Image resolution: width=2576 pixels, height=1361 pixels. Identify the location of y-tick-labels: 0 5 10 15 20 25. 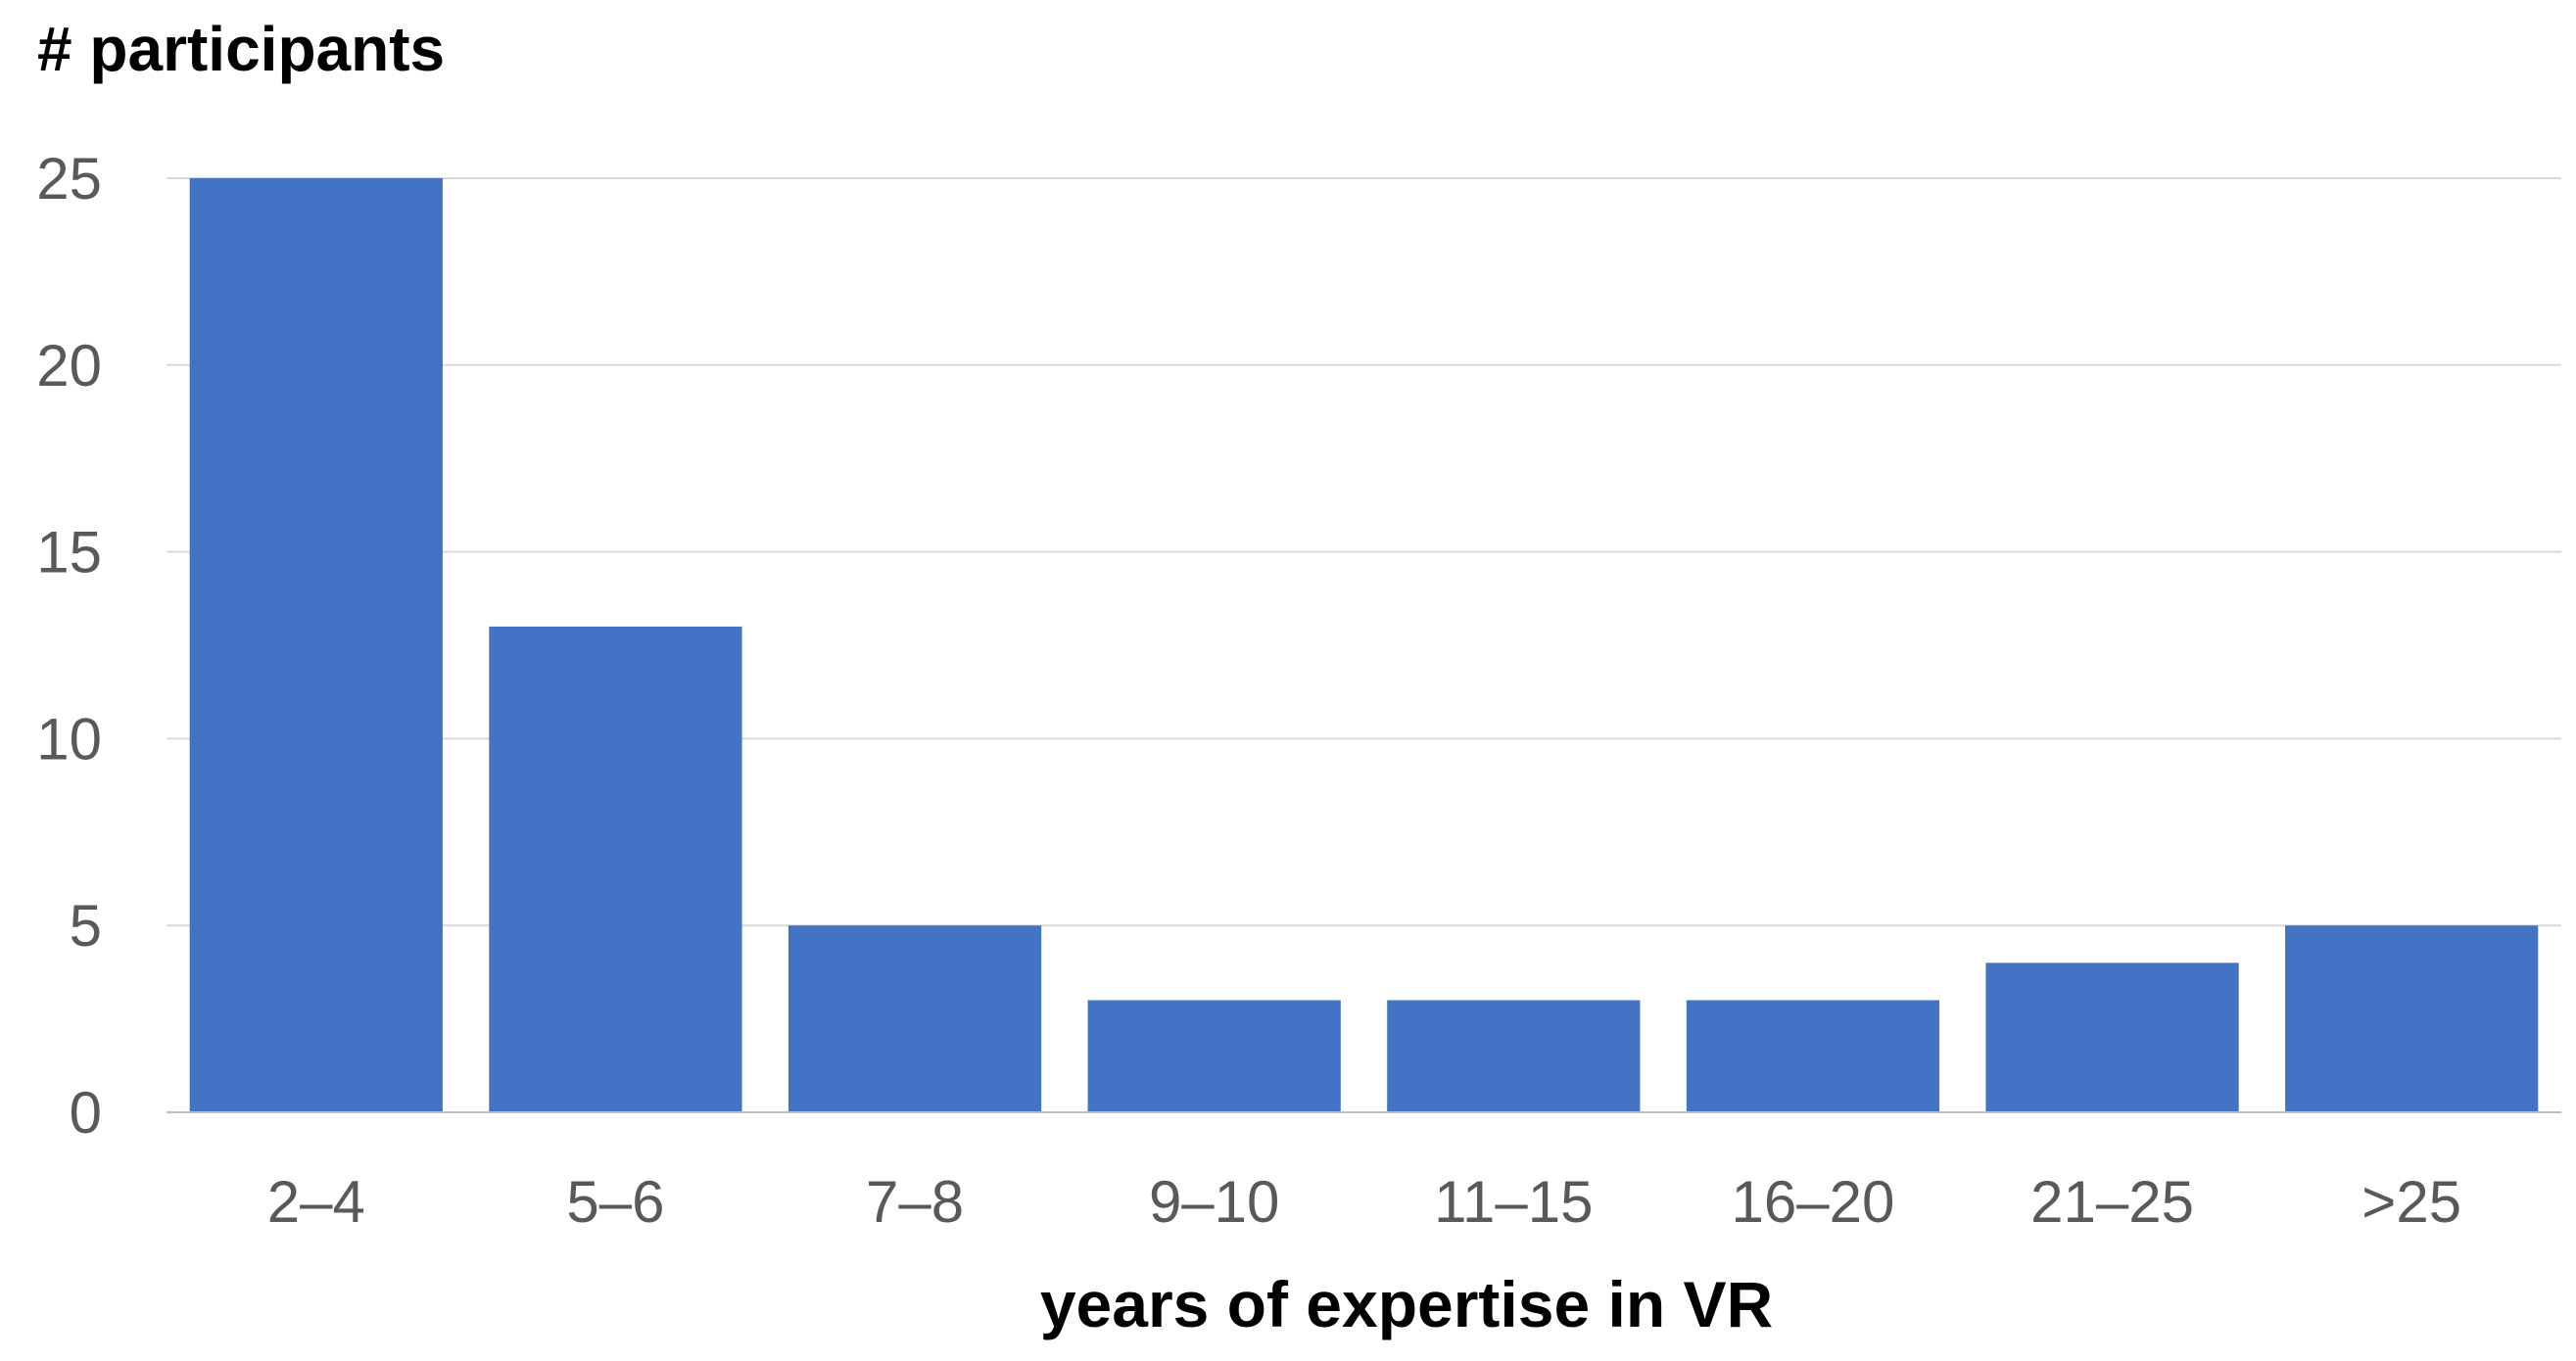
(69, 646).